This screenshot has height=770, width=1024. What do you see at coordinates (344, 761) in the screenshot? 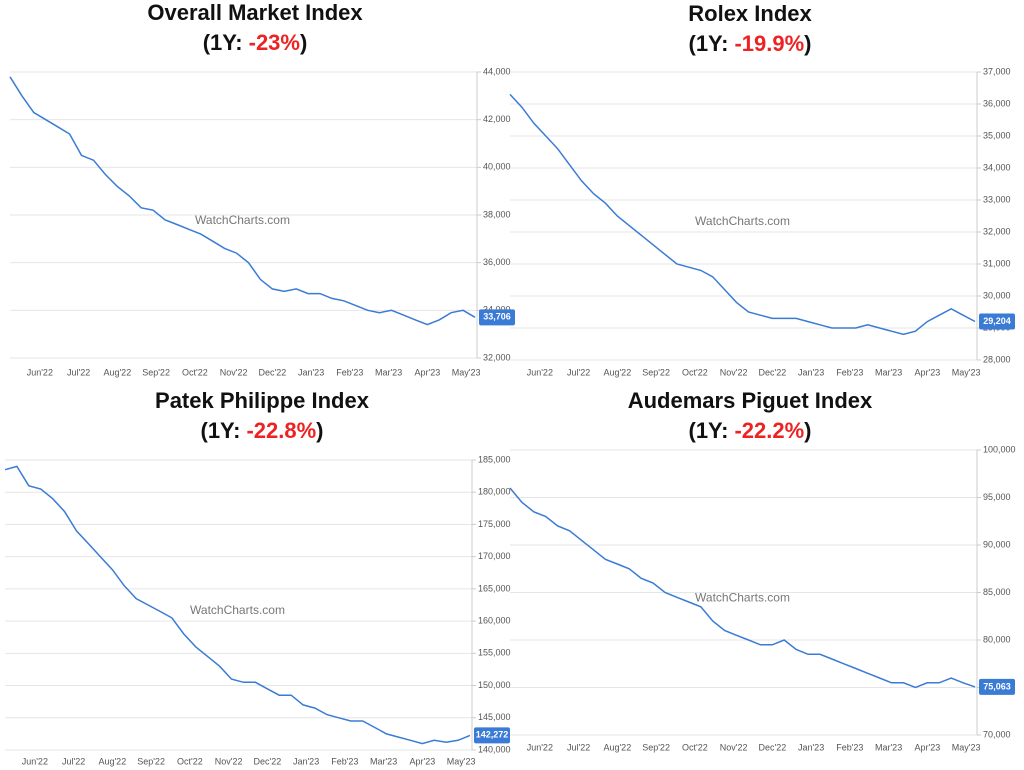
I see `x-tick-label: Feb'23` at bounding box center [344, 761].